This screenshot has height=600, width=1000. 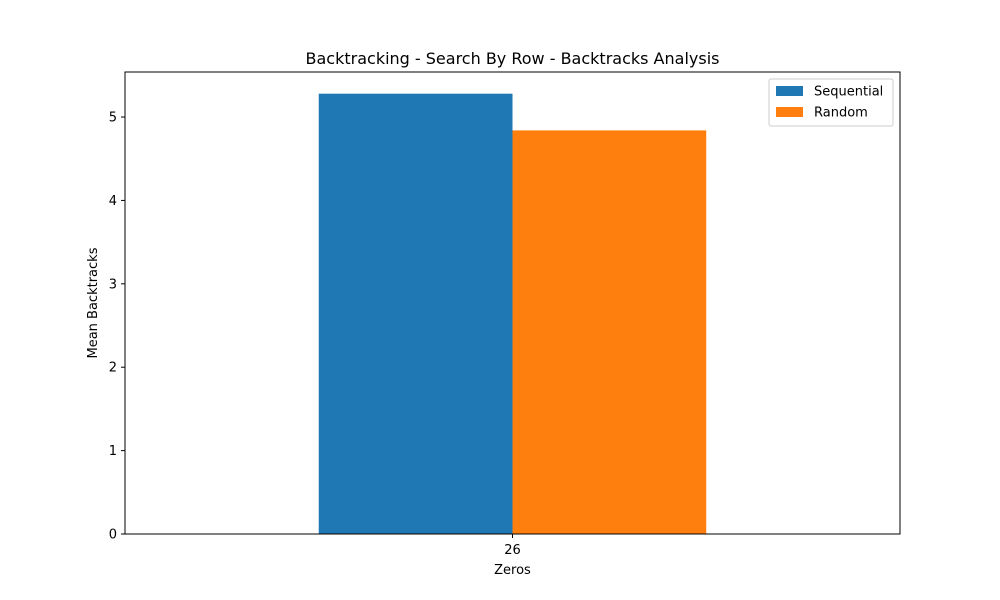 I want to click on legend-swatch-sequential, so click(x=789, y=91).